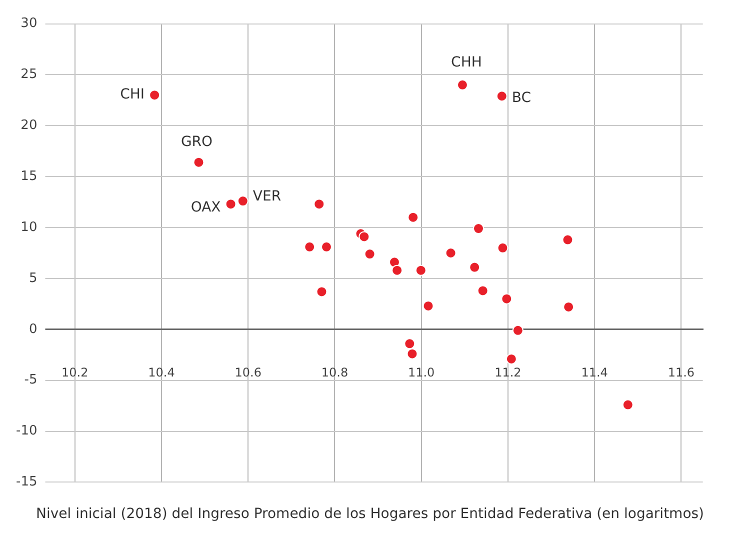  I want to click on annotation: CHI, so click(132, 94).